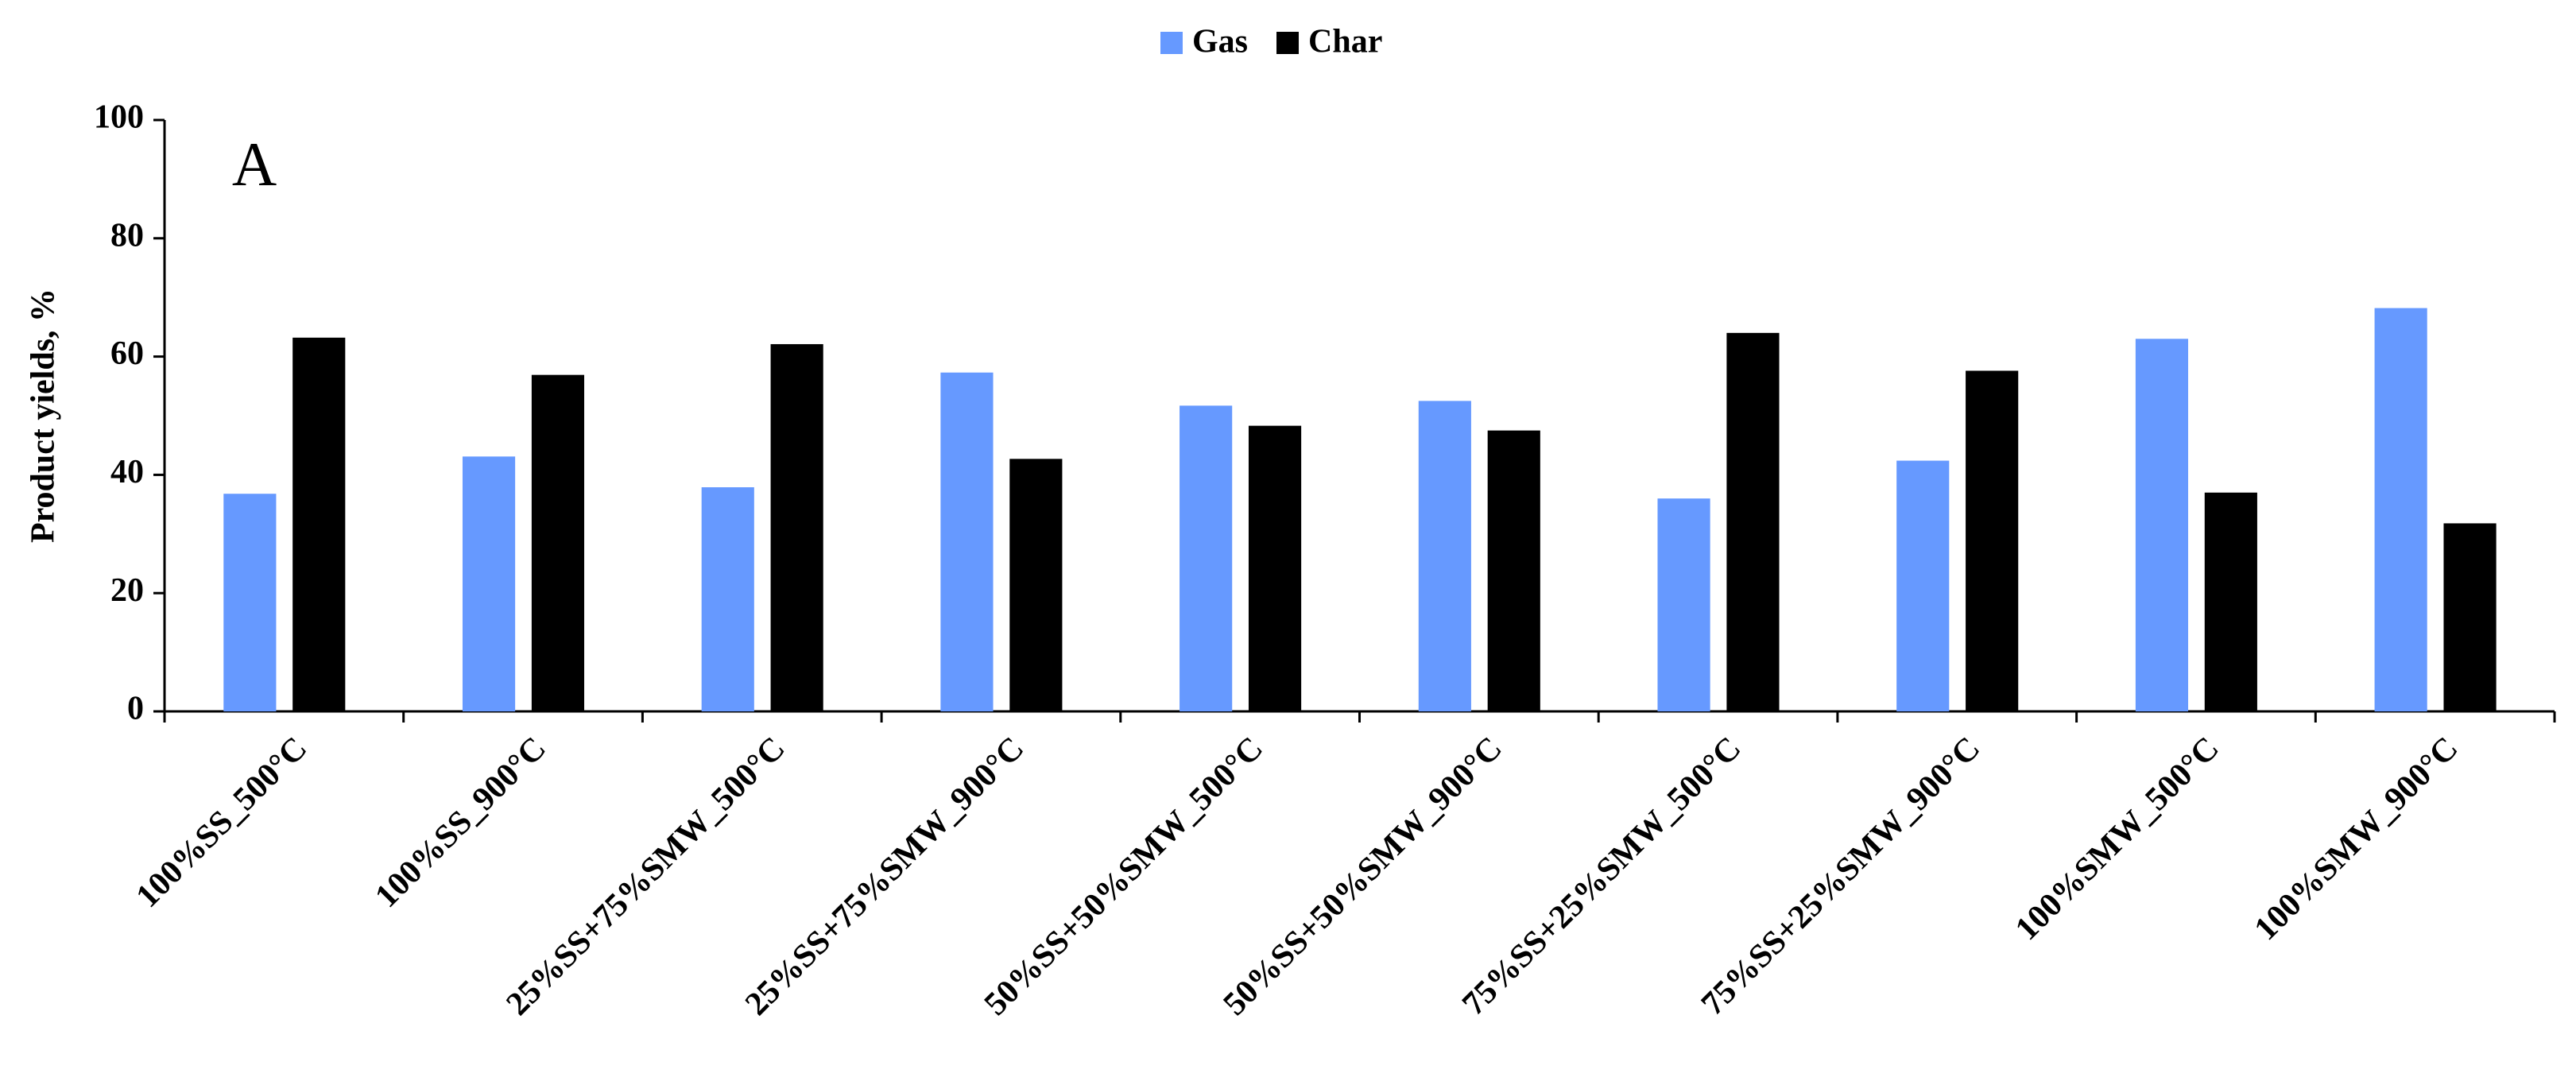 This screenshot has width=2576, height=1081. I want to click on panel-label: A, so click(254, 164).